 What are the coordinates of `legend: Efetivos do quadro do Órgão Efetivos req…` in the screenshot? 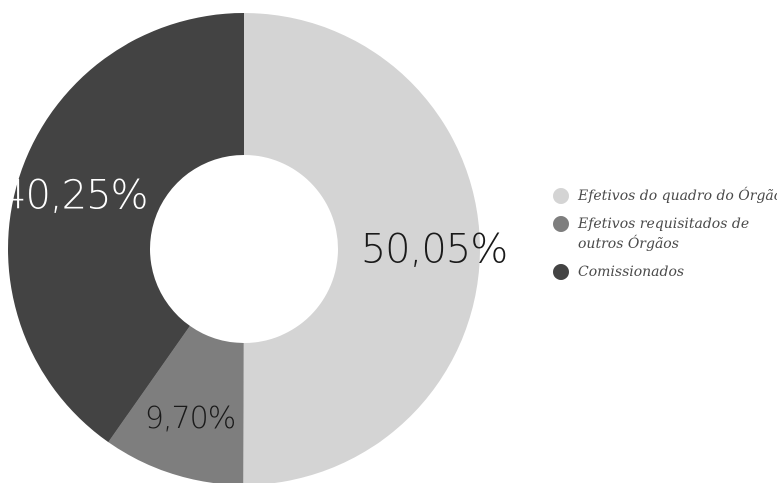 It's located at (665, 238).